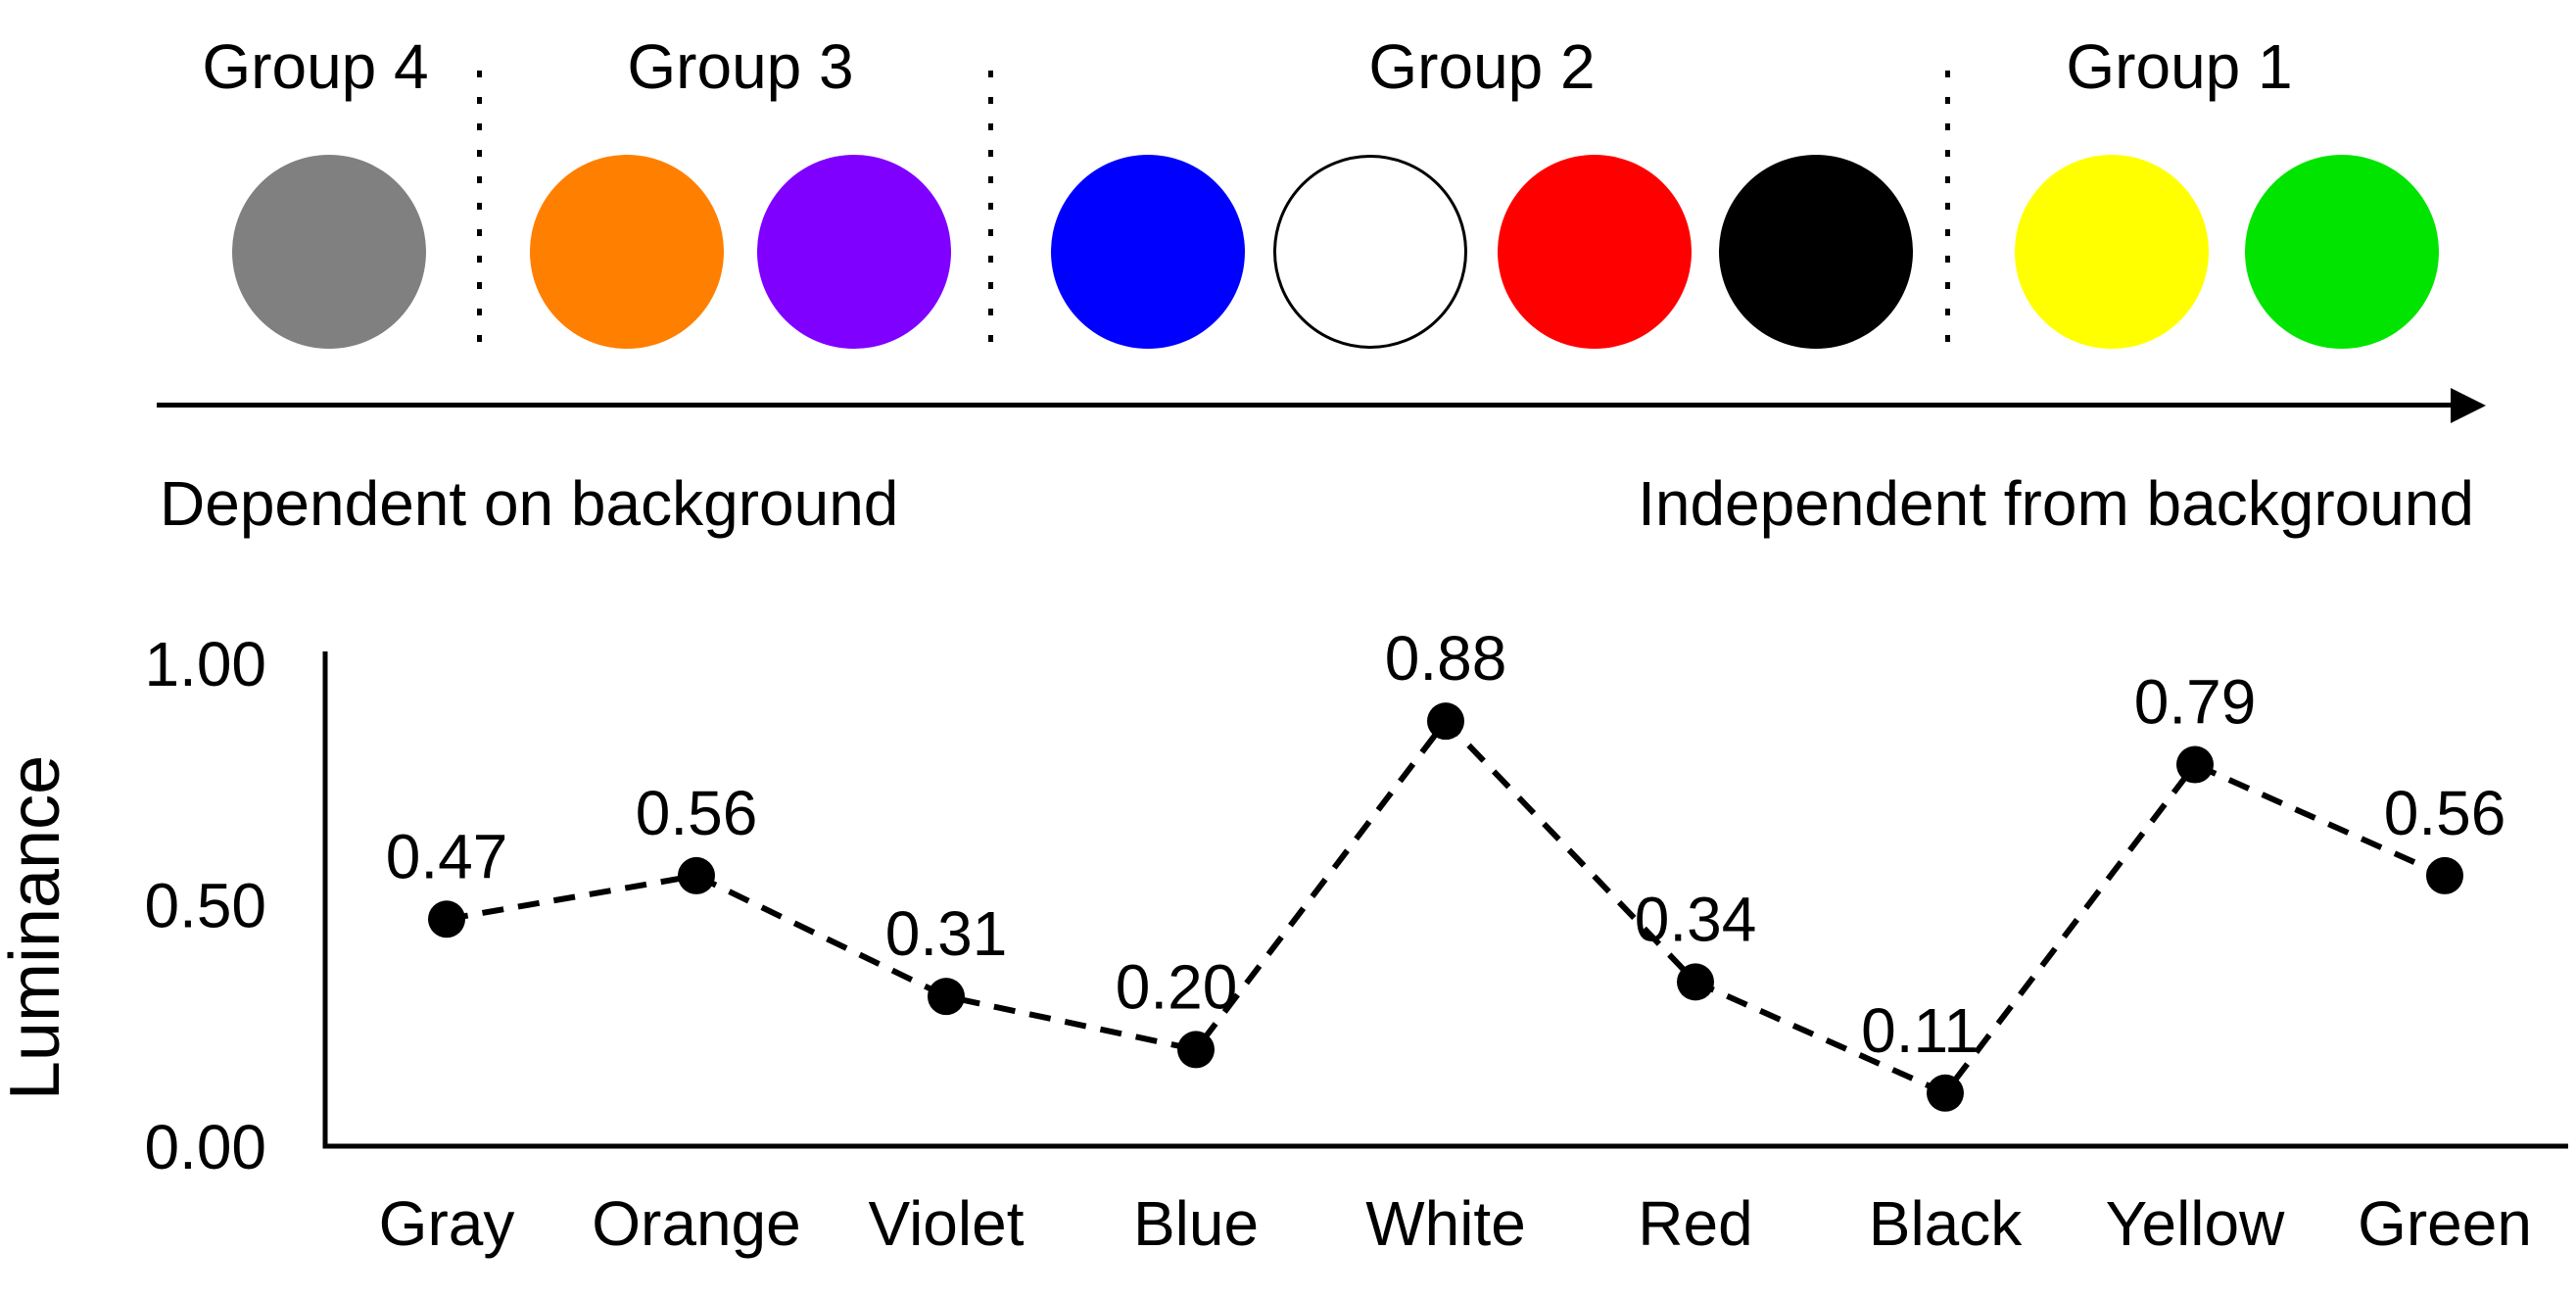 The image size is (2576, 1298). Describe the element at coordinates (329, 252) in the screenshot. I see `circle-gray` at that location.